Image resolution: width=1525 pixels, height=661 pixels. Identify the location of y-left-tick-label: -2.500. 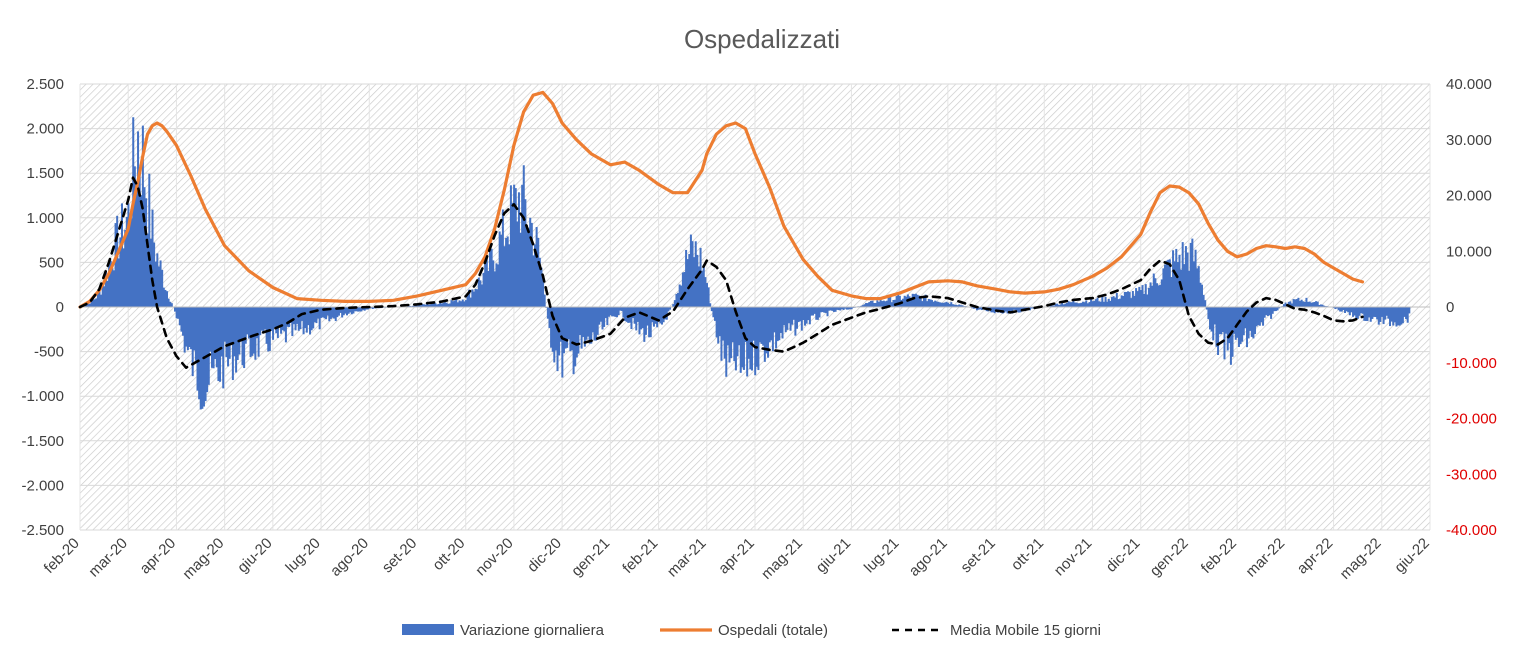
(42, 530).